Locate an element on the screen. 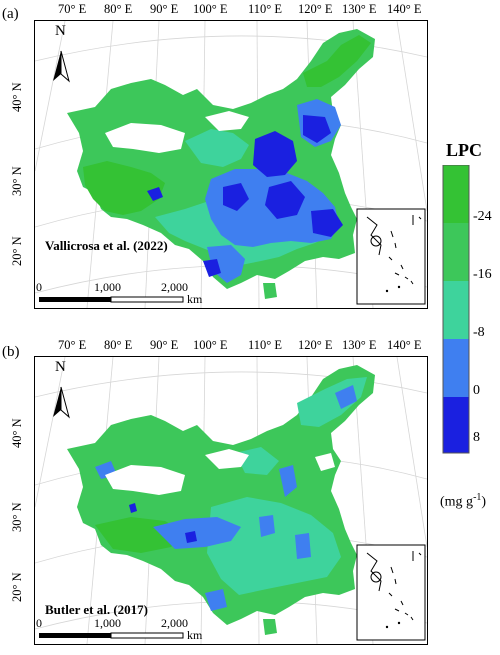 The image size is (500, 655). legend-swatch-bright-green is located at coordinates (456, 194).